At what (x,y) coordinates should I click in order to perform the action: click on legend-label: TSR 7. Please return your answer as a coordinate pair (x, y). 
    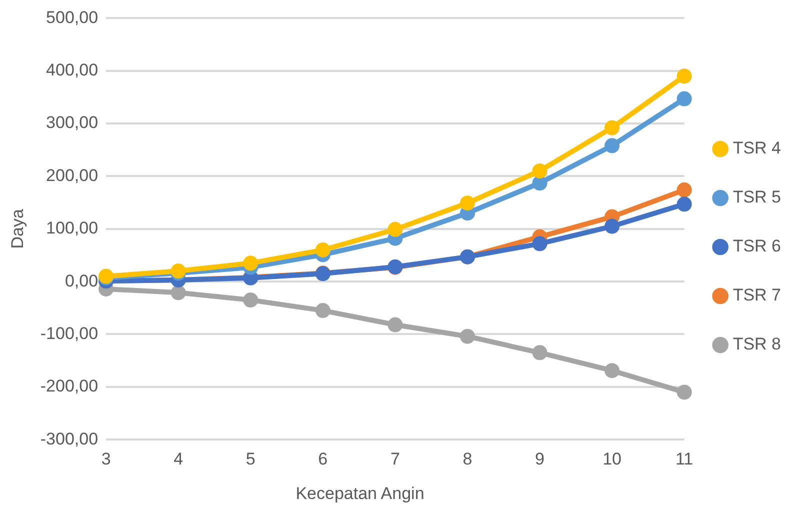
    Looking at the image, I should click on (757, 295).